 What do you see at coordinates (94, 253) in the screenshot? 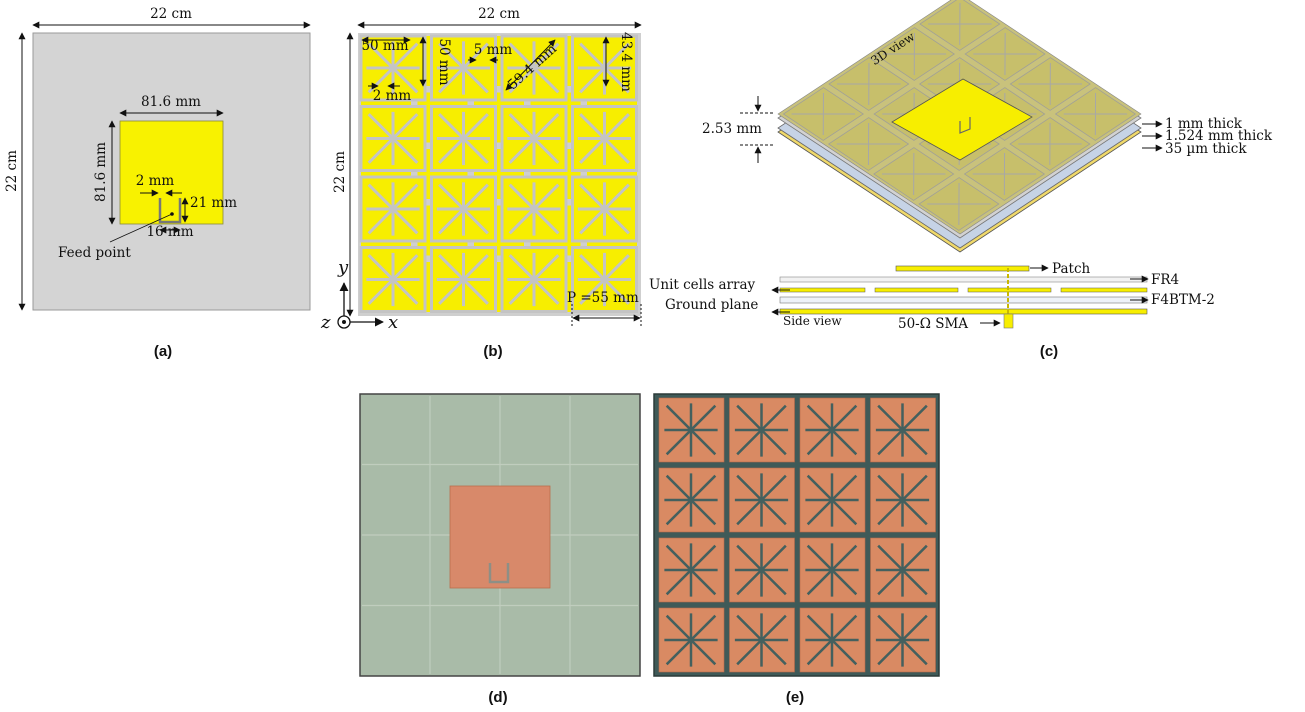
I see `feed-point-label: Feed point` at bounding box center [94, 253].